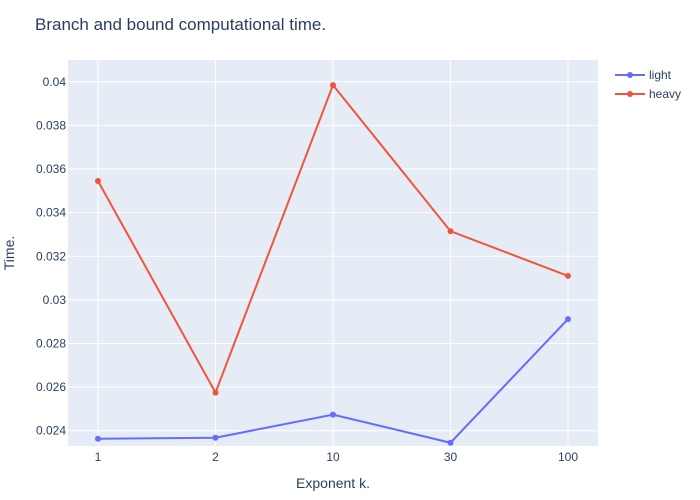 This screenshot has height=500, width=700. Describe the element at coordinates (648, 94) in the screenshot. I see `legend-item-heavy: heavy` at that location.